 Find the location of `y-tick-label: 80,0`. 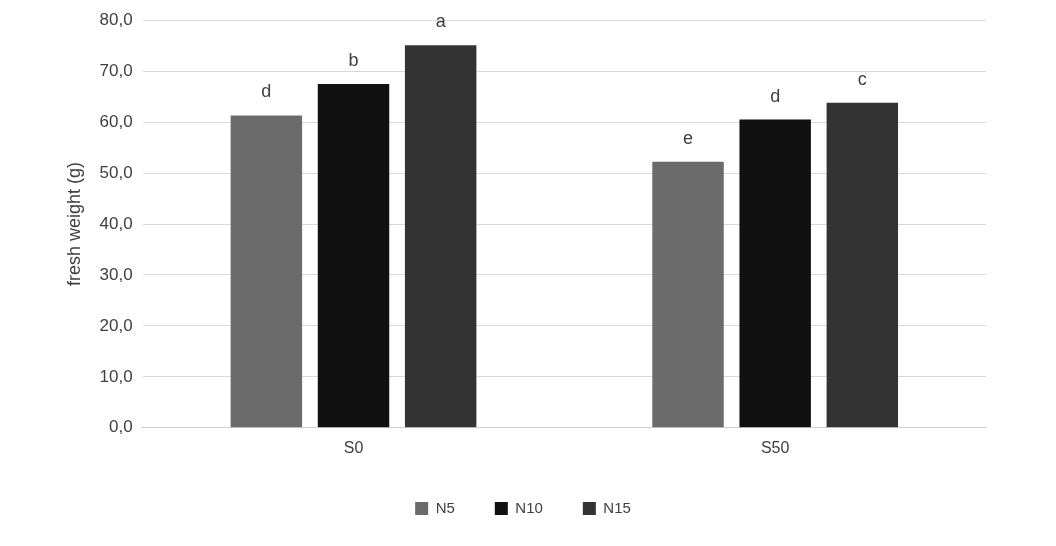

y-tick-label: 80,0 is located at coordinates (116, 19).